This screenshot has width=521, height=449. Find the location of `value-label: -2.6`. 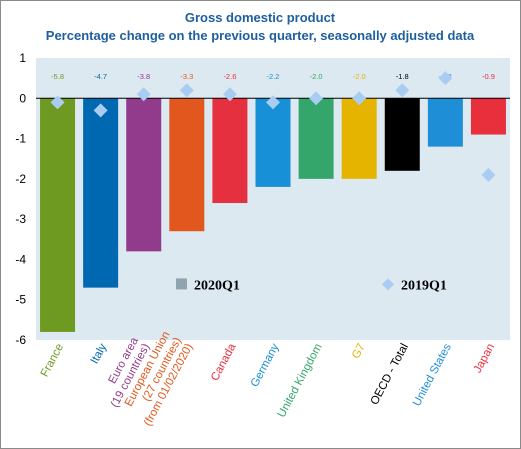

value-label: -2.6 is located at coordinates (229, 76).